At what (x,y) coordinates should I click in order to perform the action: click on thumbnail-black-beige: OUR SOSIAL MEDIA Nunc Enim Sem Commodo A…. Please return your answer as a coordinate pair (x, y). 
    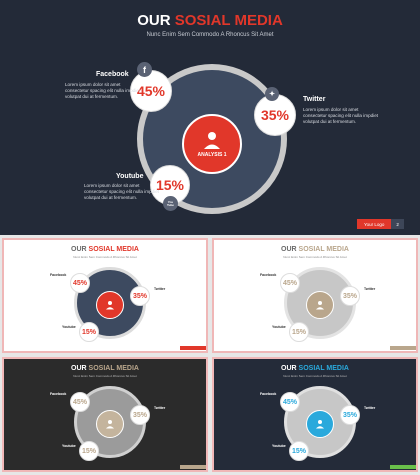
    Looking at the image, I should click on (105, 414).